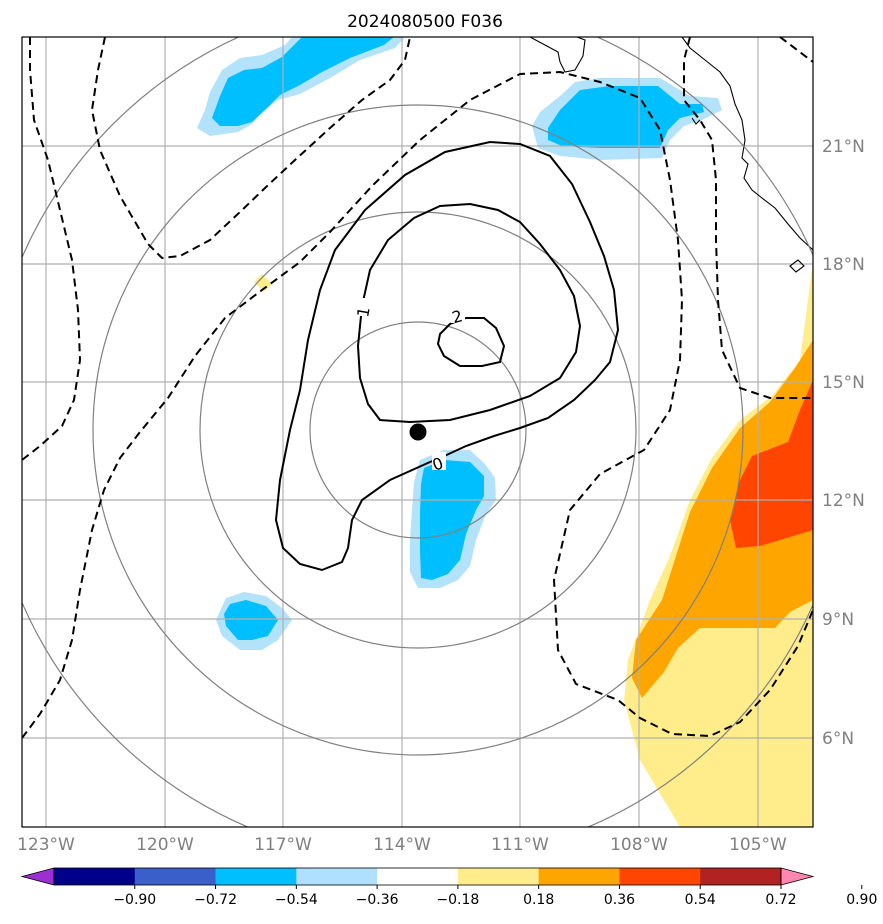 This screenshot has height=924, width=883. What do you see at coordinates (838, 739) in the screenshot?
I see `lat-label: 6°N` at bounding box center [838, 739].